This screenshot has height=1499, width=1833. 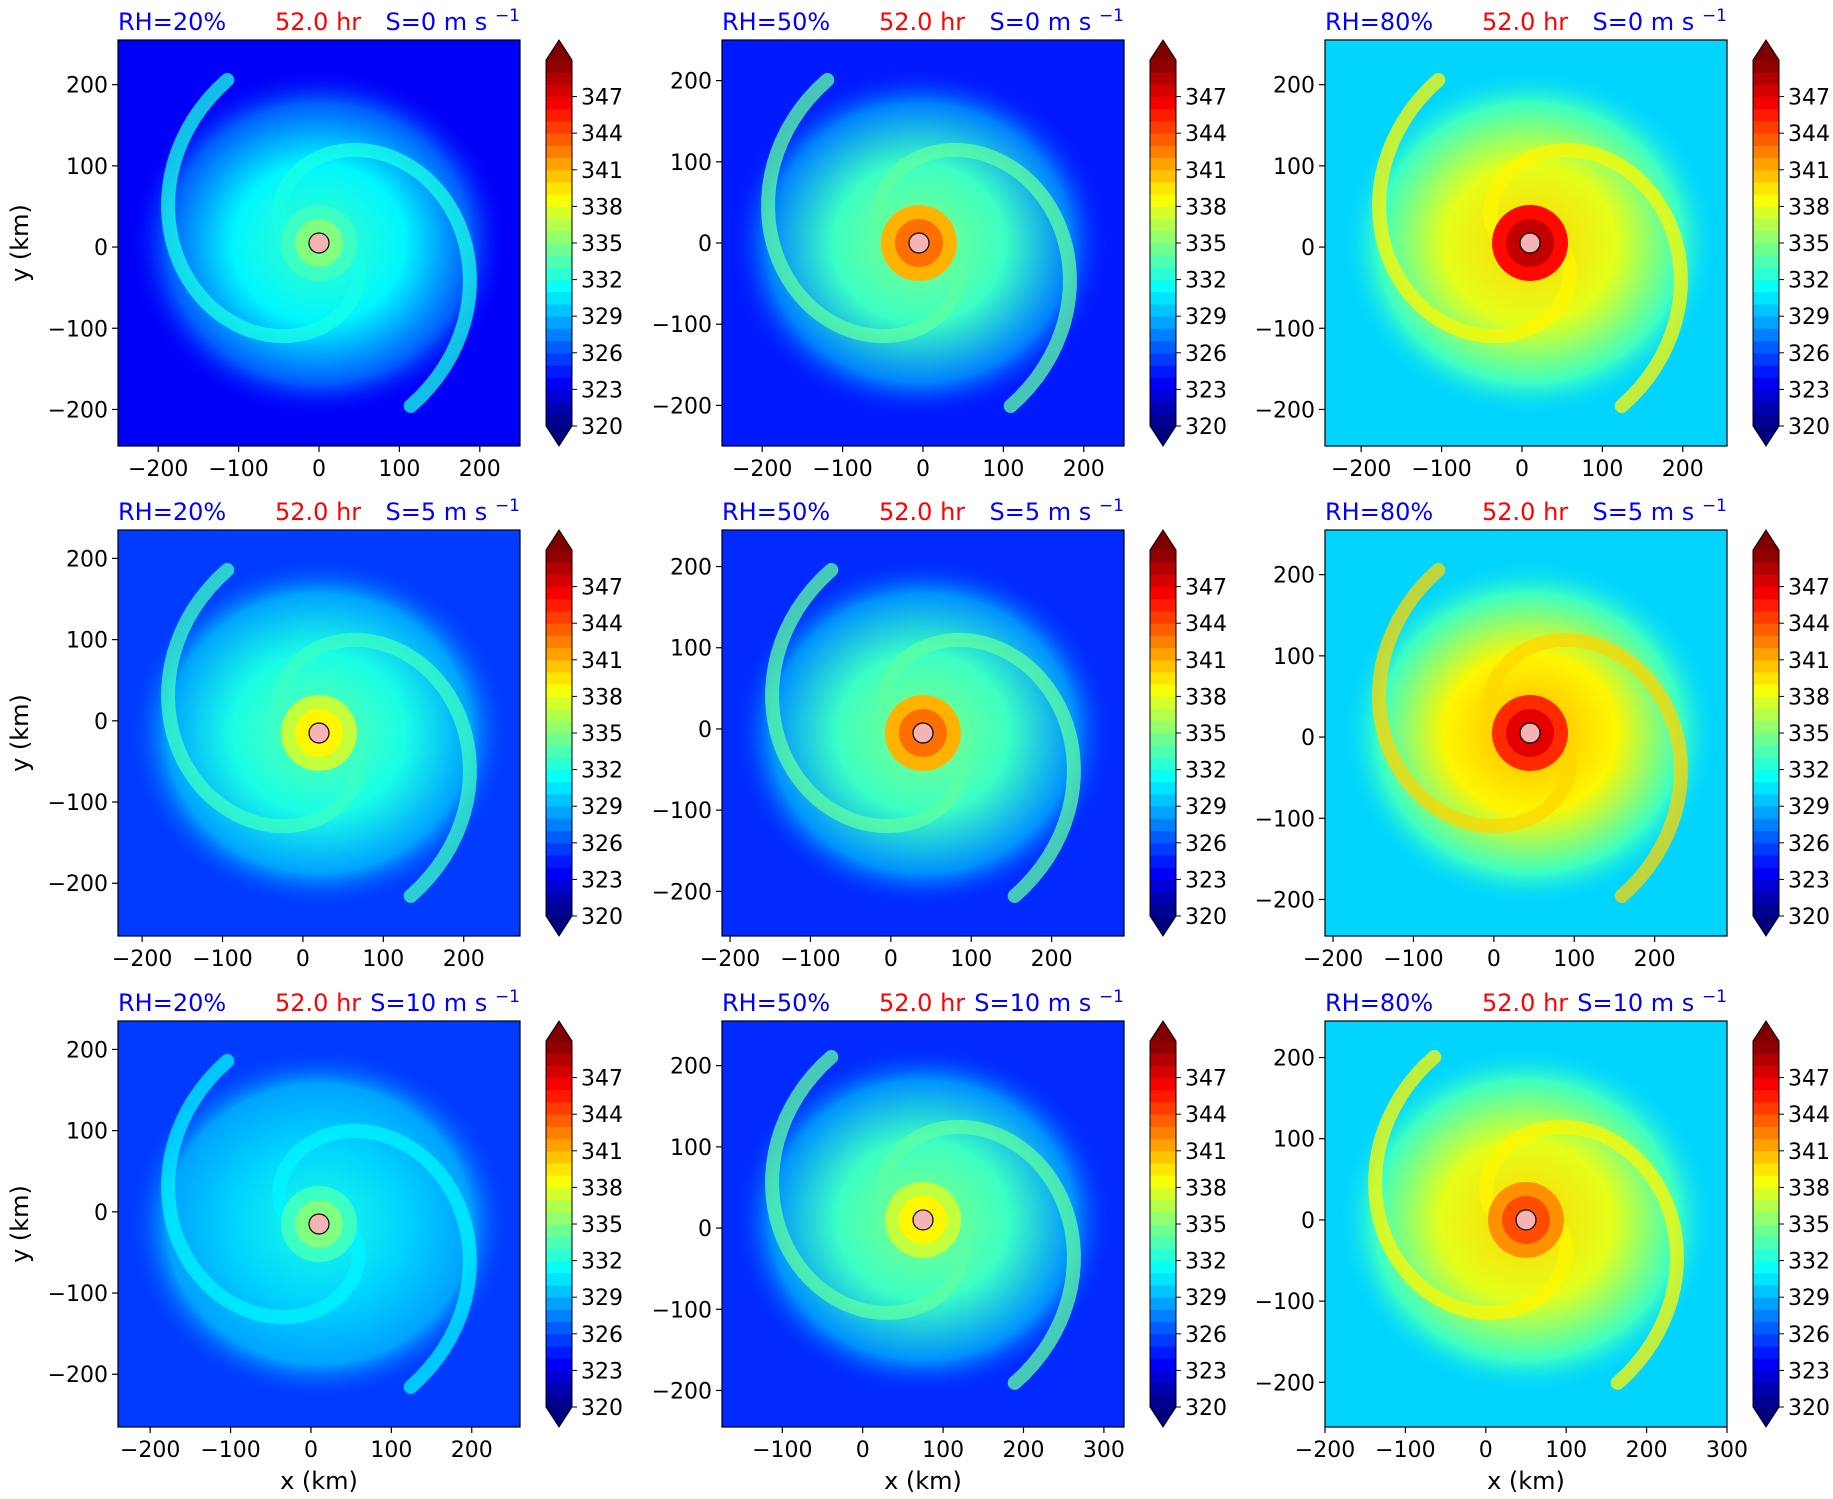 What do you see at coordinates (919, 243) in the screenshot?
I see `rainband` at bounding box center [919, 243].